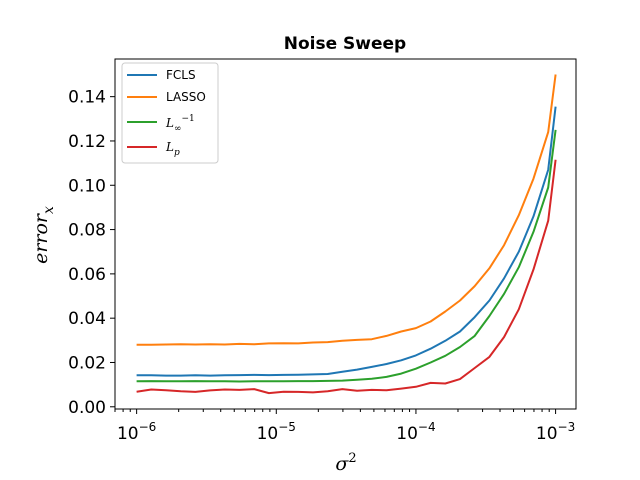  I want to click on legend-box, so click(170, 113).